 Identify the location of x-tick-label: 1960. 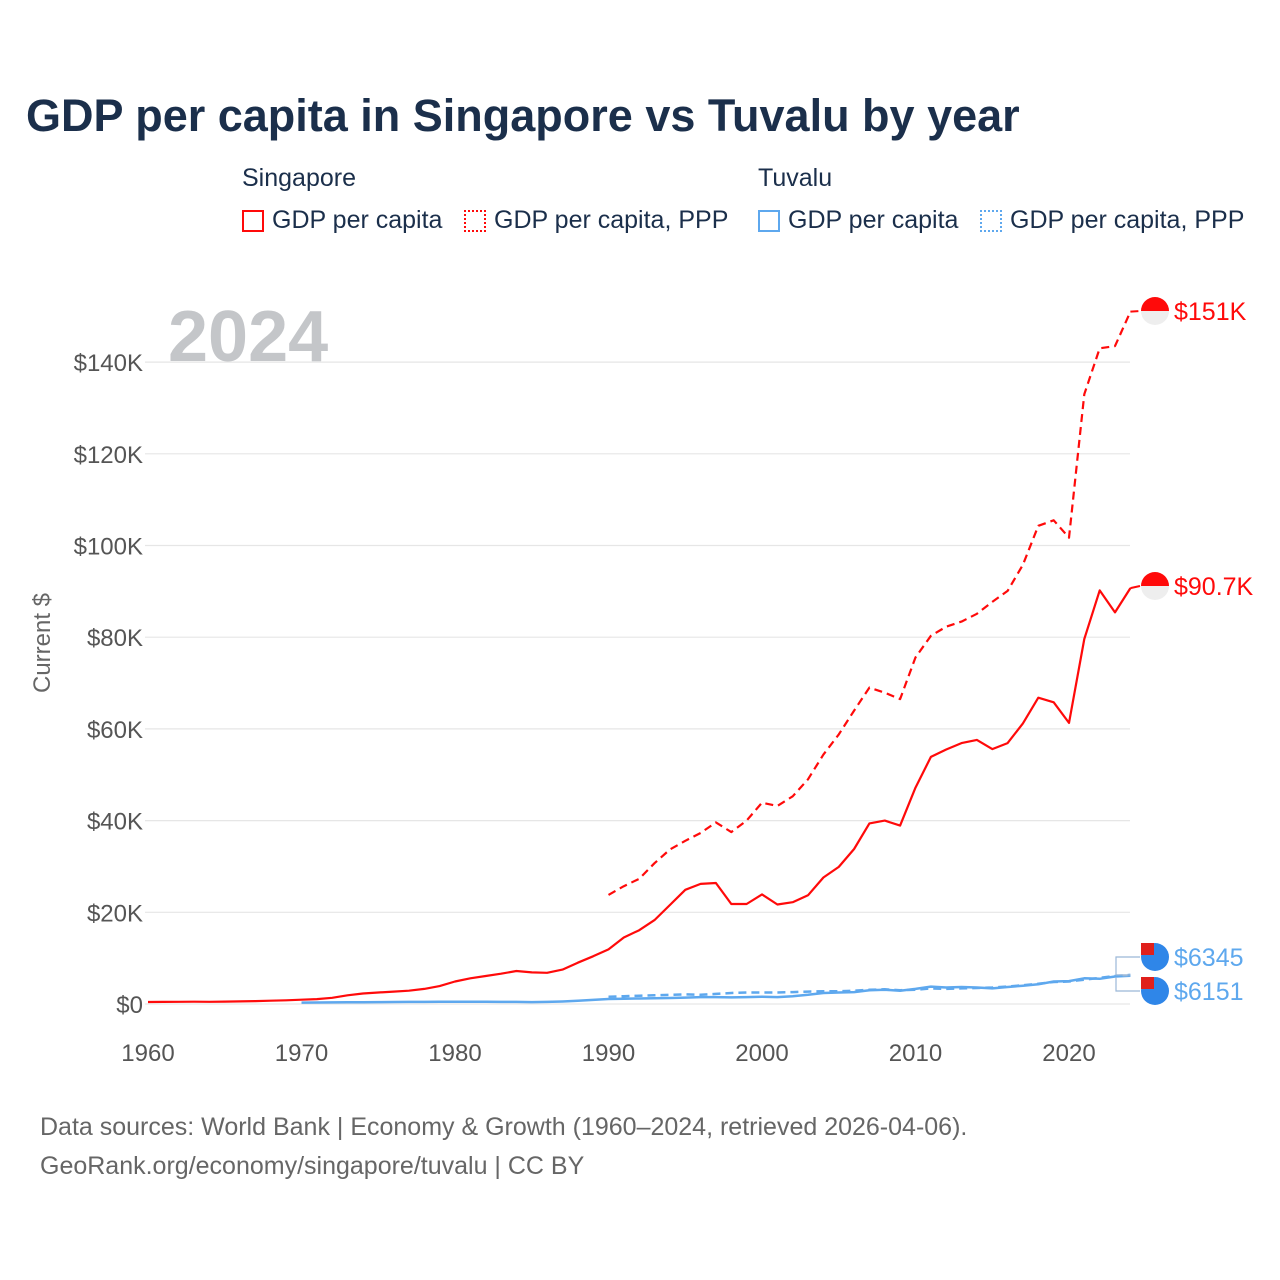
(147, 1053).